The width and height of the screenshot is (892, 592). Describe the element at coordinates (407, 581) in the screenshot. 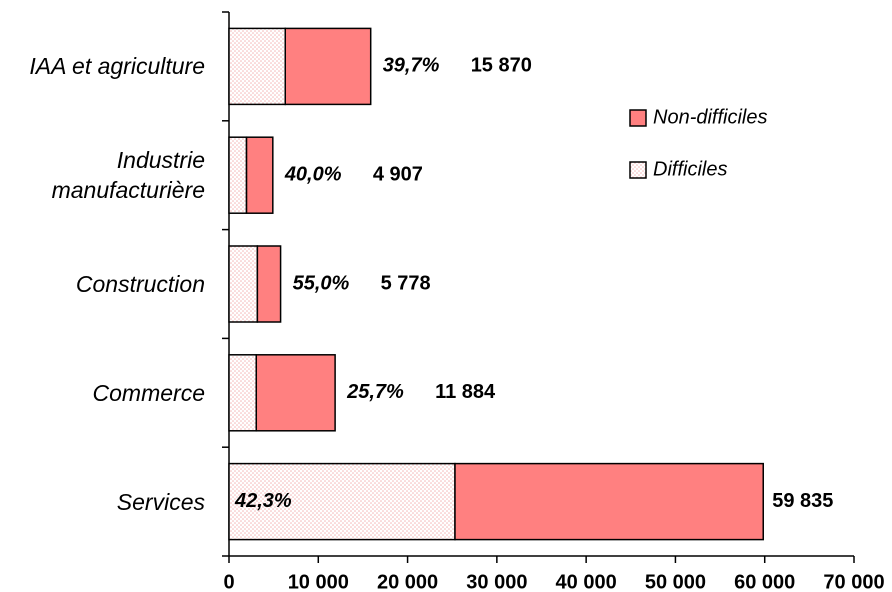

I see `x-tick-label: 20 000` at that location.